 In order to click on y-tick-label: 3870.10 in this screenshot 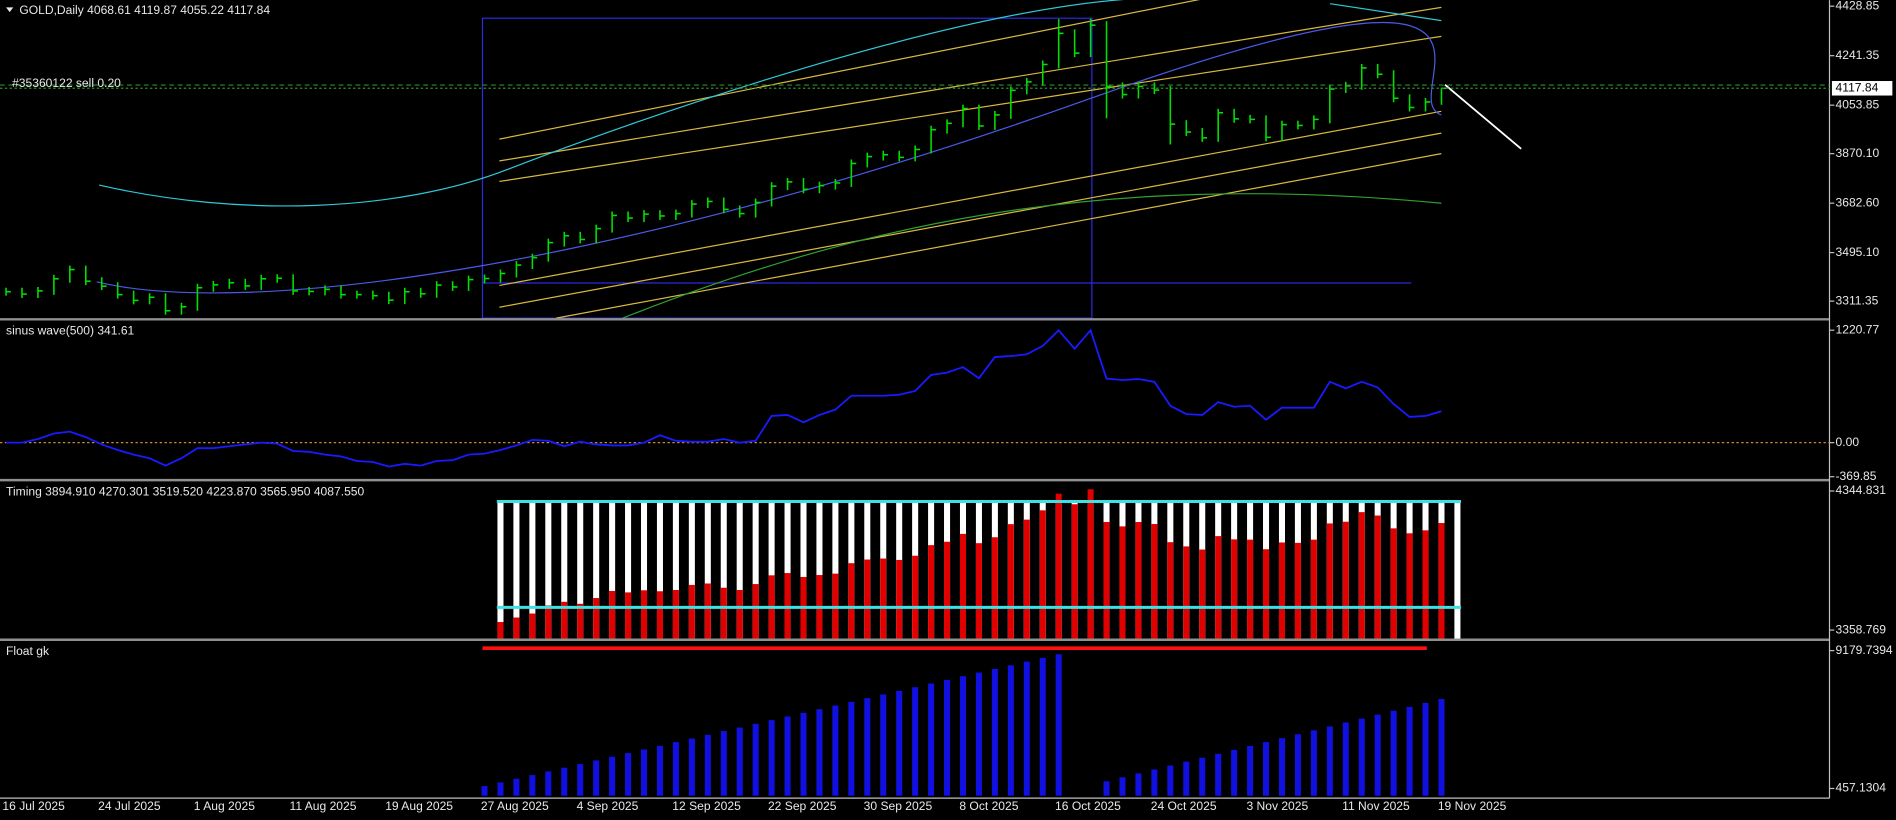, I will do `click(1858, 153)`.